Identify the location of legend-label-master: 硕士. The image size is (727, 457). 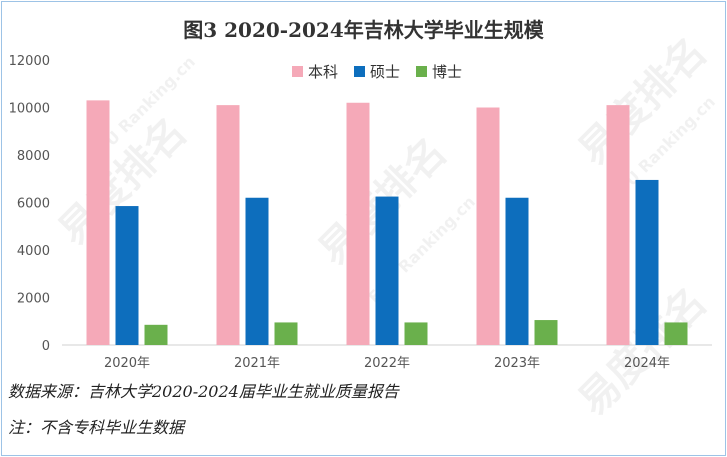
(385, 71).